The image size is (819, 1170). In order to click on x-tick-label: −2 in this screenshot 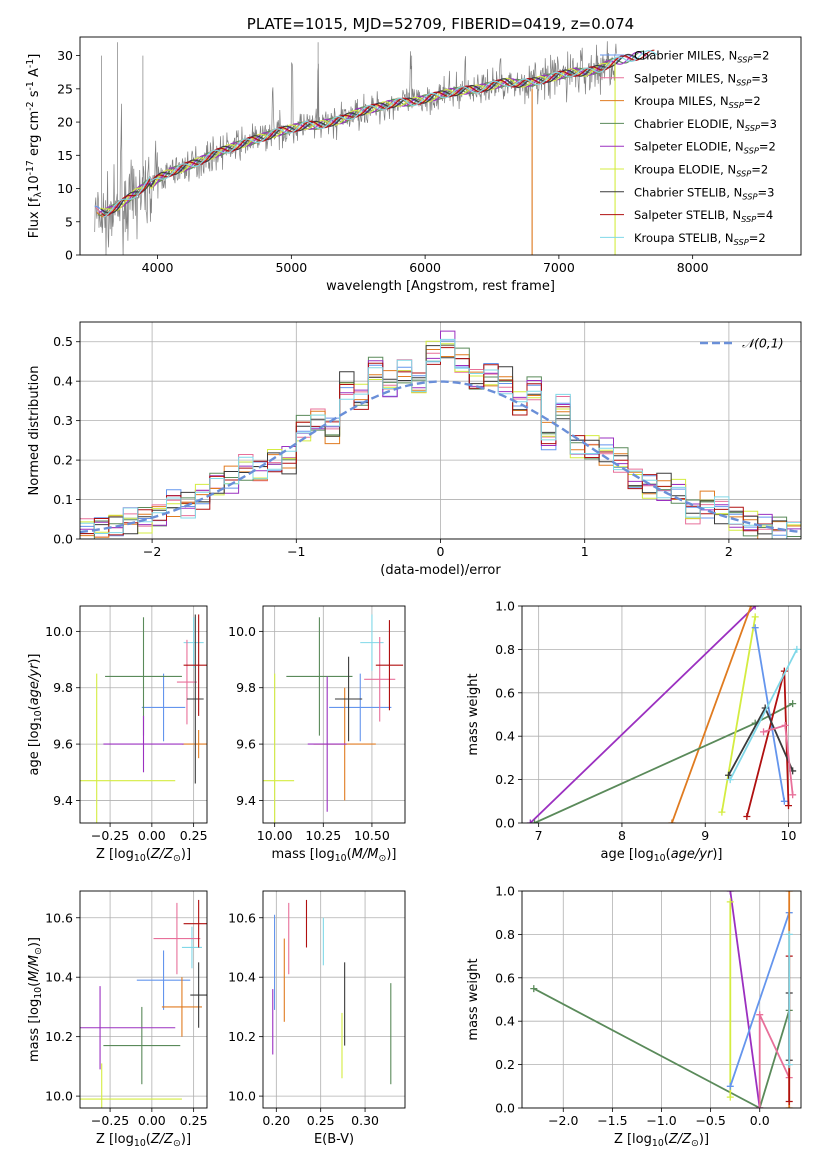, I will do `click(152, 551)`.